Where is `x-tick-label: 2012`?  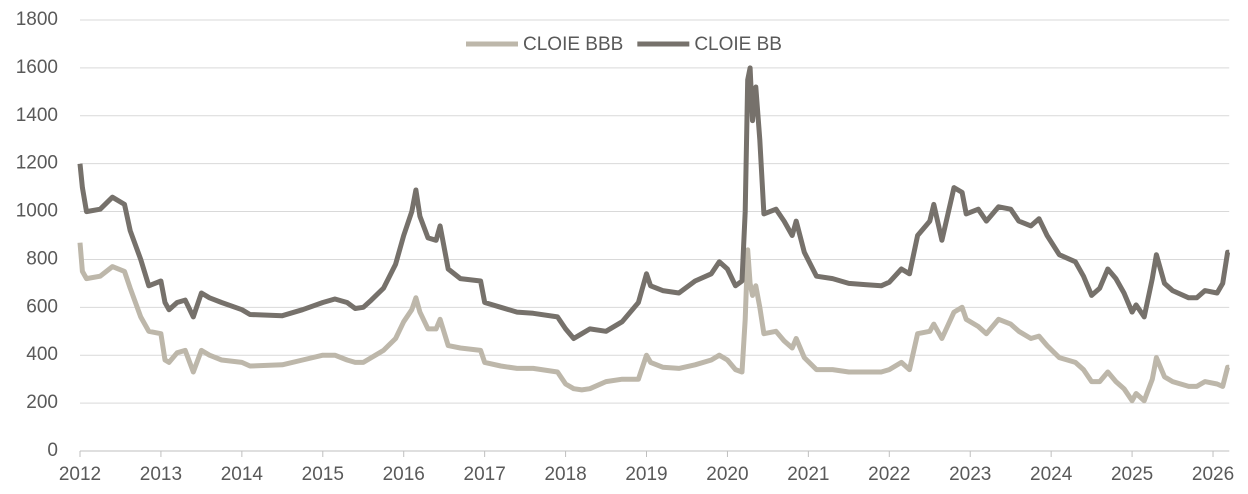 x-tick-label: 2012 is located at coordinates (80, 474).